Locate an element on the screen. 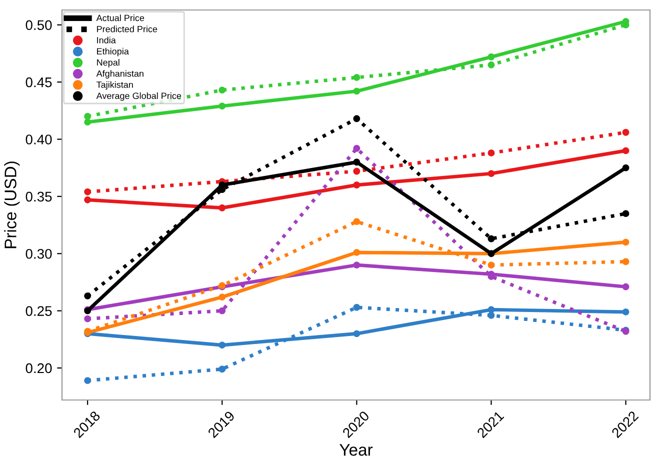  y-tick-label: 0.50 is located at coordinates (39, 25).